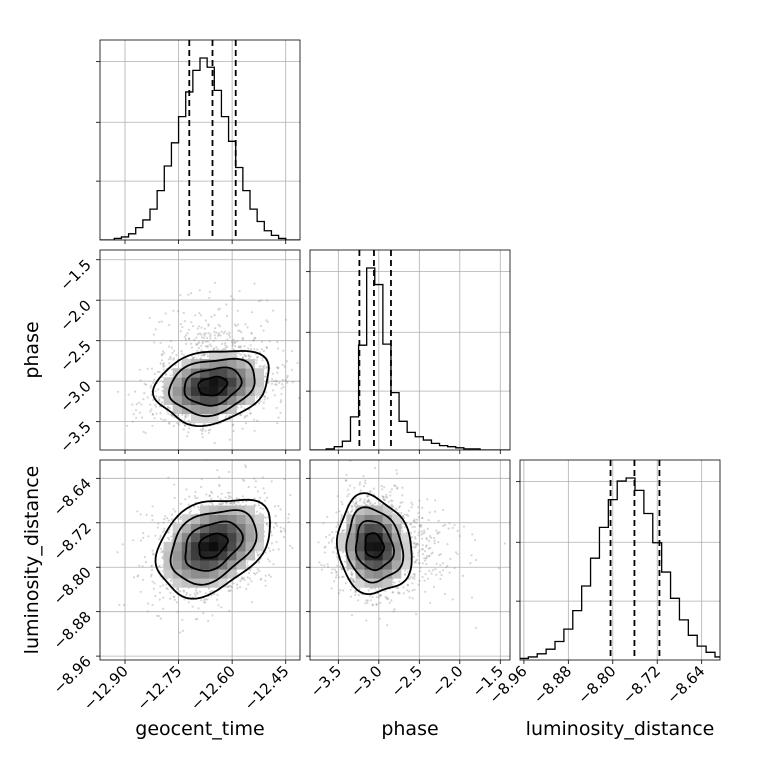  What do you see at coordinates (72, 674) in the screenshot?
I see `ytick-label-luminosity-distance-0: −8.96` at bounding box center [72, 674].